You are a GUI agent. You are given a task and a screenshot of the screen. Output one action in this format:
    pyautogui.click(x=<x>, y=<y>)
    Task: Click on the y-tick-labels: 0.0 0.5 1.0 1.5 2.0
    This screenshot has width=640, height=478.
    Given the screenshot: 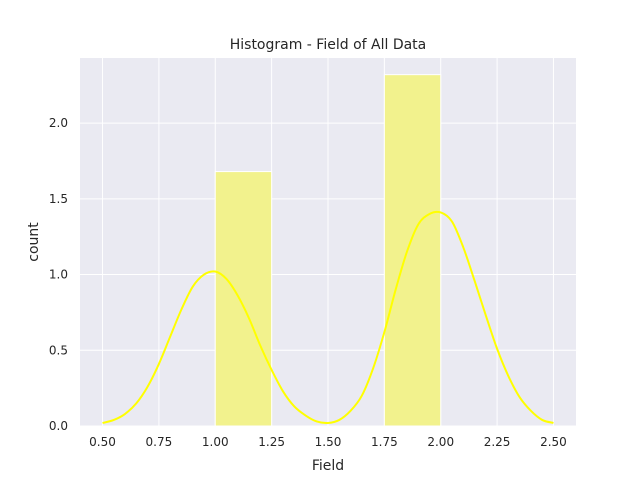 What is the action you would take?
    pyautogui.click(x=58, y=274)
    